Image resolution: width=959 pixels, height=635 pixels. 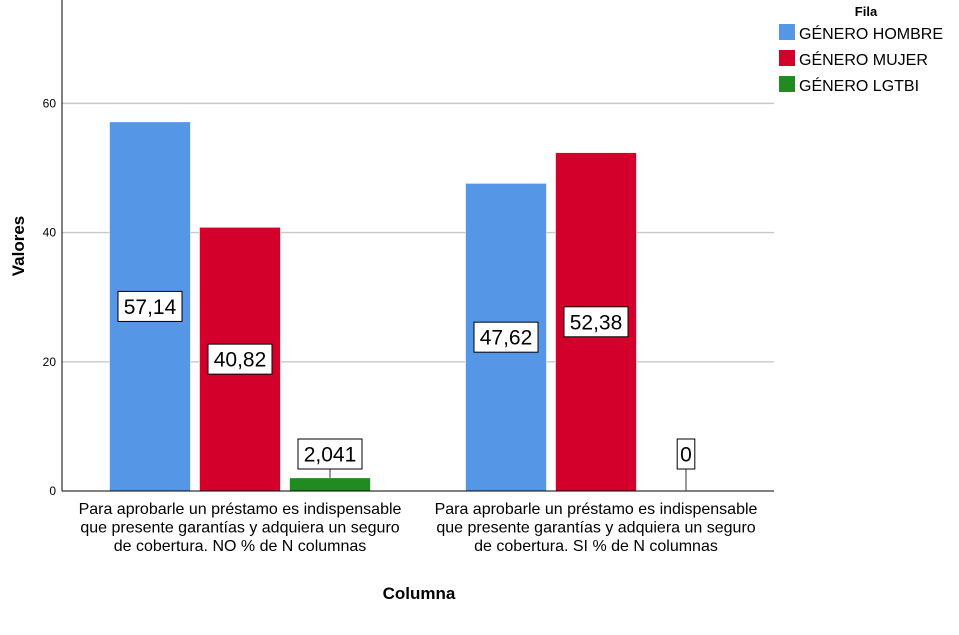 What do you see at coordinates (866, 11) in the screenshot?
I see `legend-title: Fila` at bounding box center [866, 11].